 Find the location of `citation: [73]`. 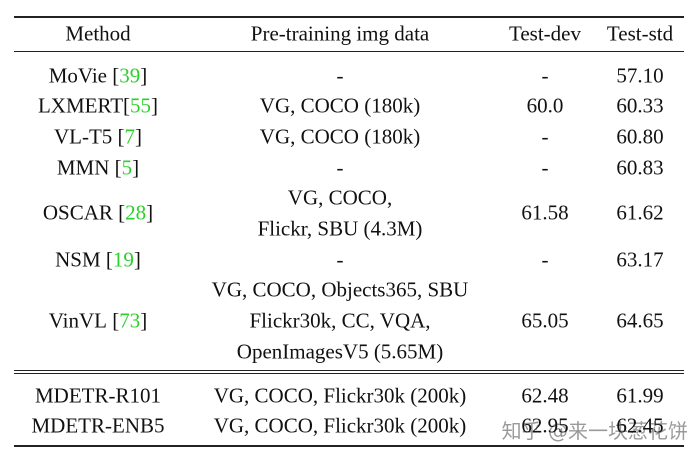

citation: [73] is located at coordinates (130, 320).